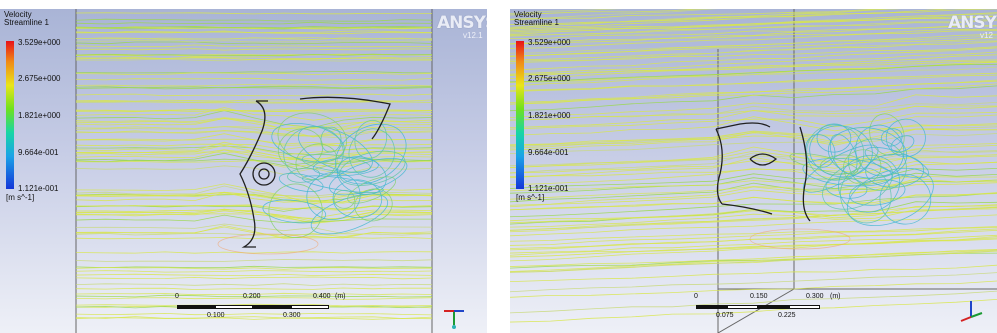 This screenshot has height=333, width=997. Describe the element at coordinates (787, 315) in the screenshot. I see `ruler-label: 0.225` at that location.